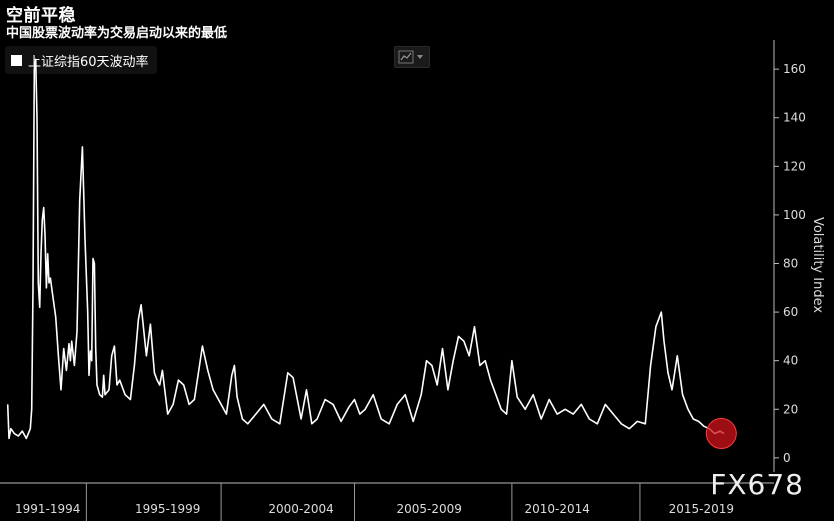 This screenshot has width=834, height=521. What do you see at coordinates (557, 509) in the screenshot?
I see `x-tick-label: 2010-2014` at bounding box center [557, 509].